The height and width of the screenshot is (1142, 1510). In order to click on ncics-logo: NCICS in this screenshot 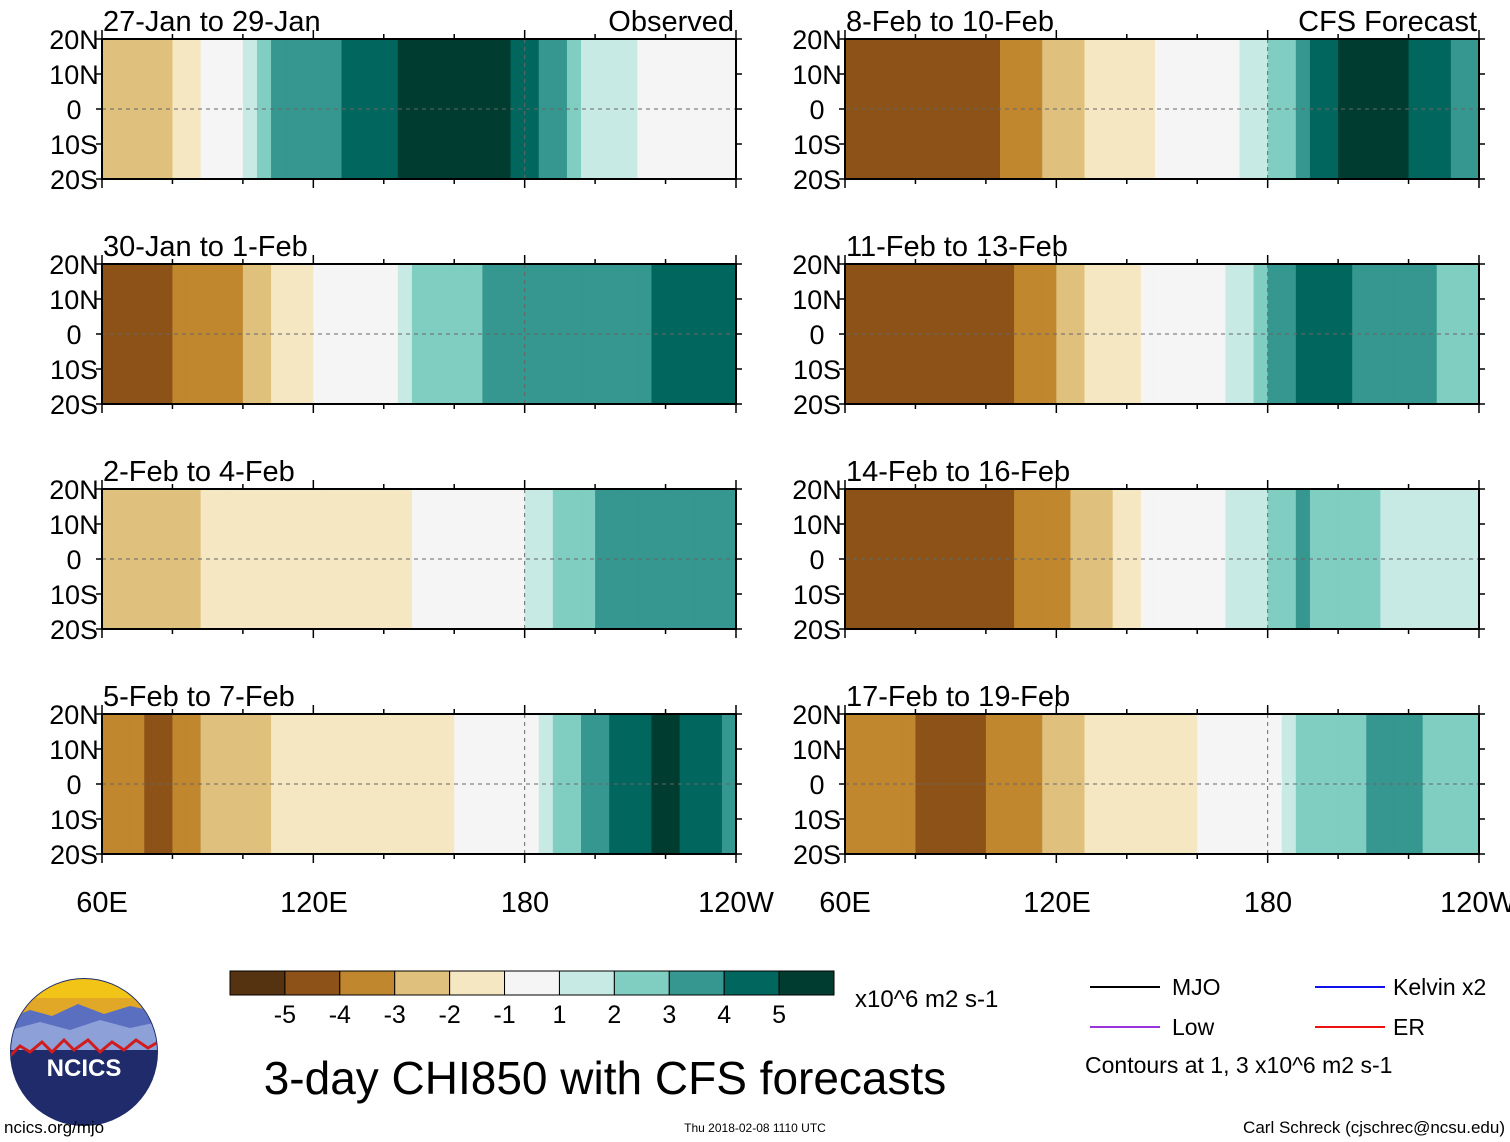, I will do `click(84, 1054)`.